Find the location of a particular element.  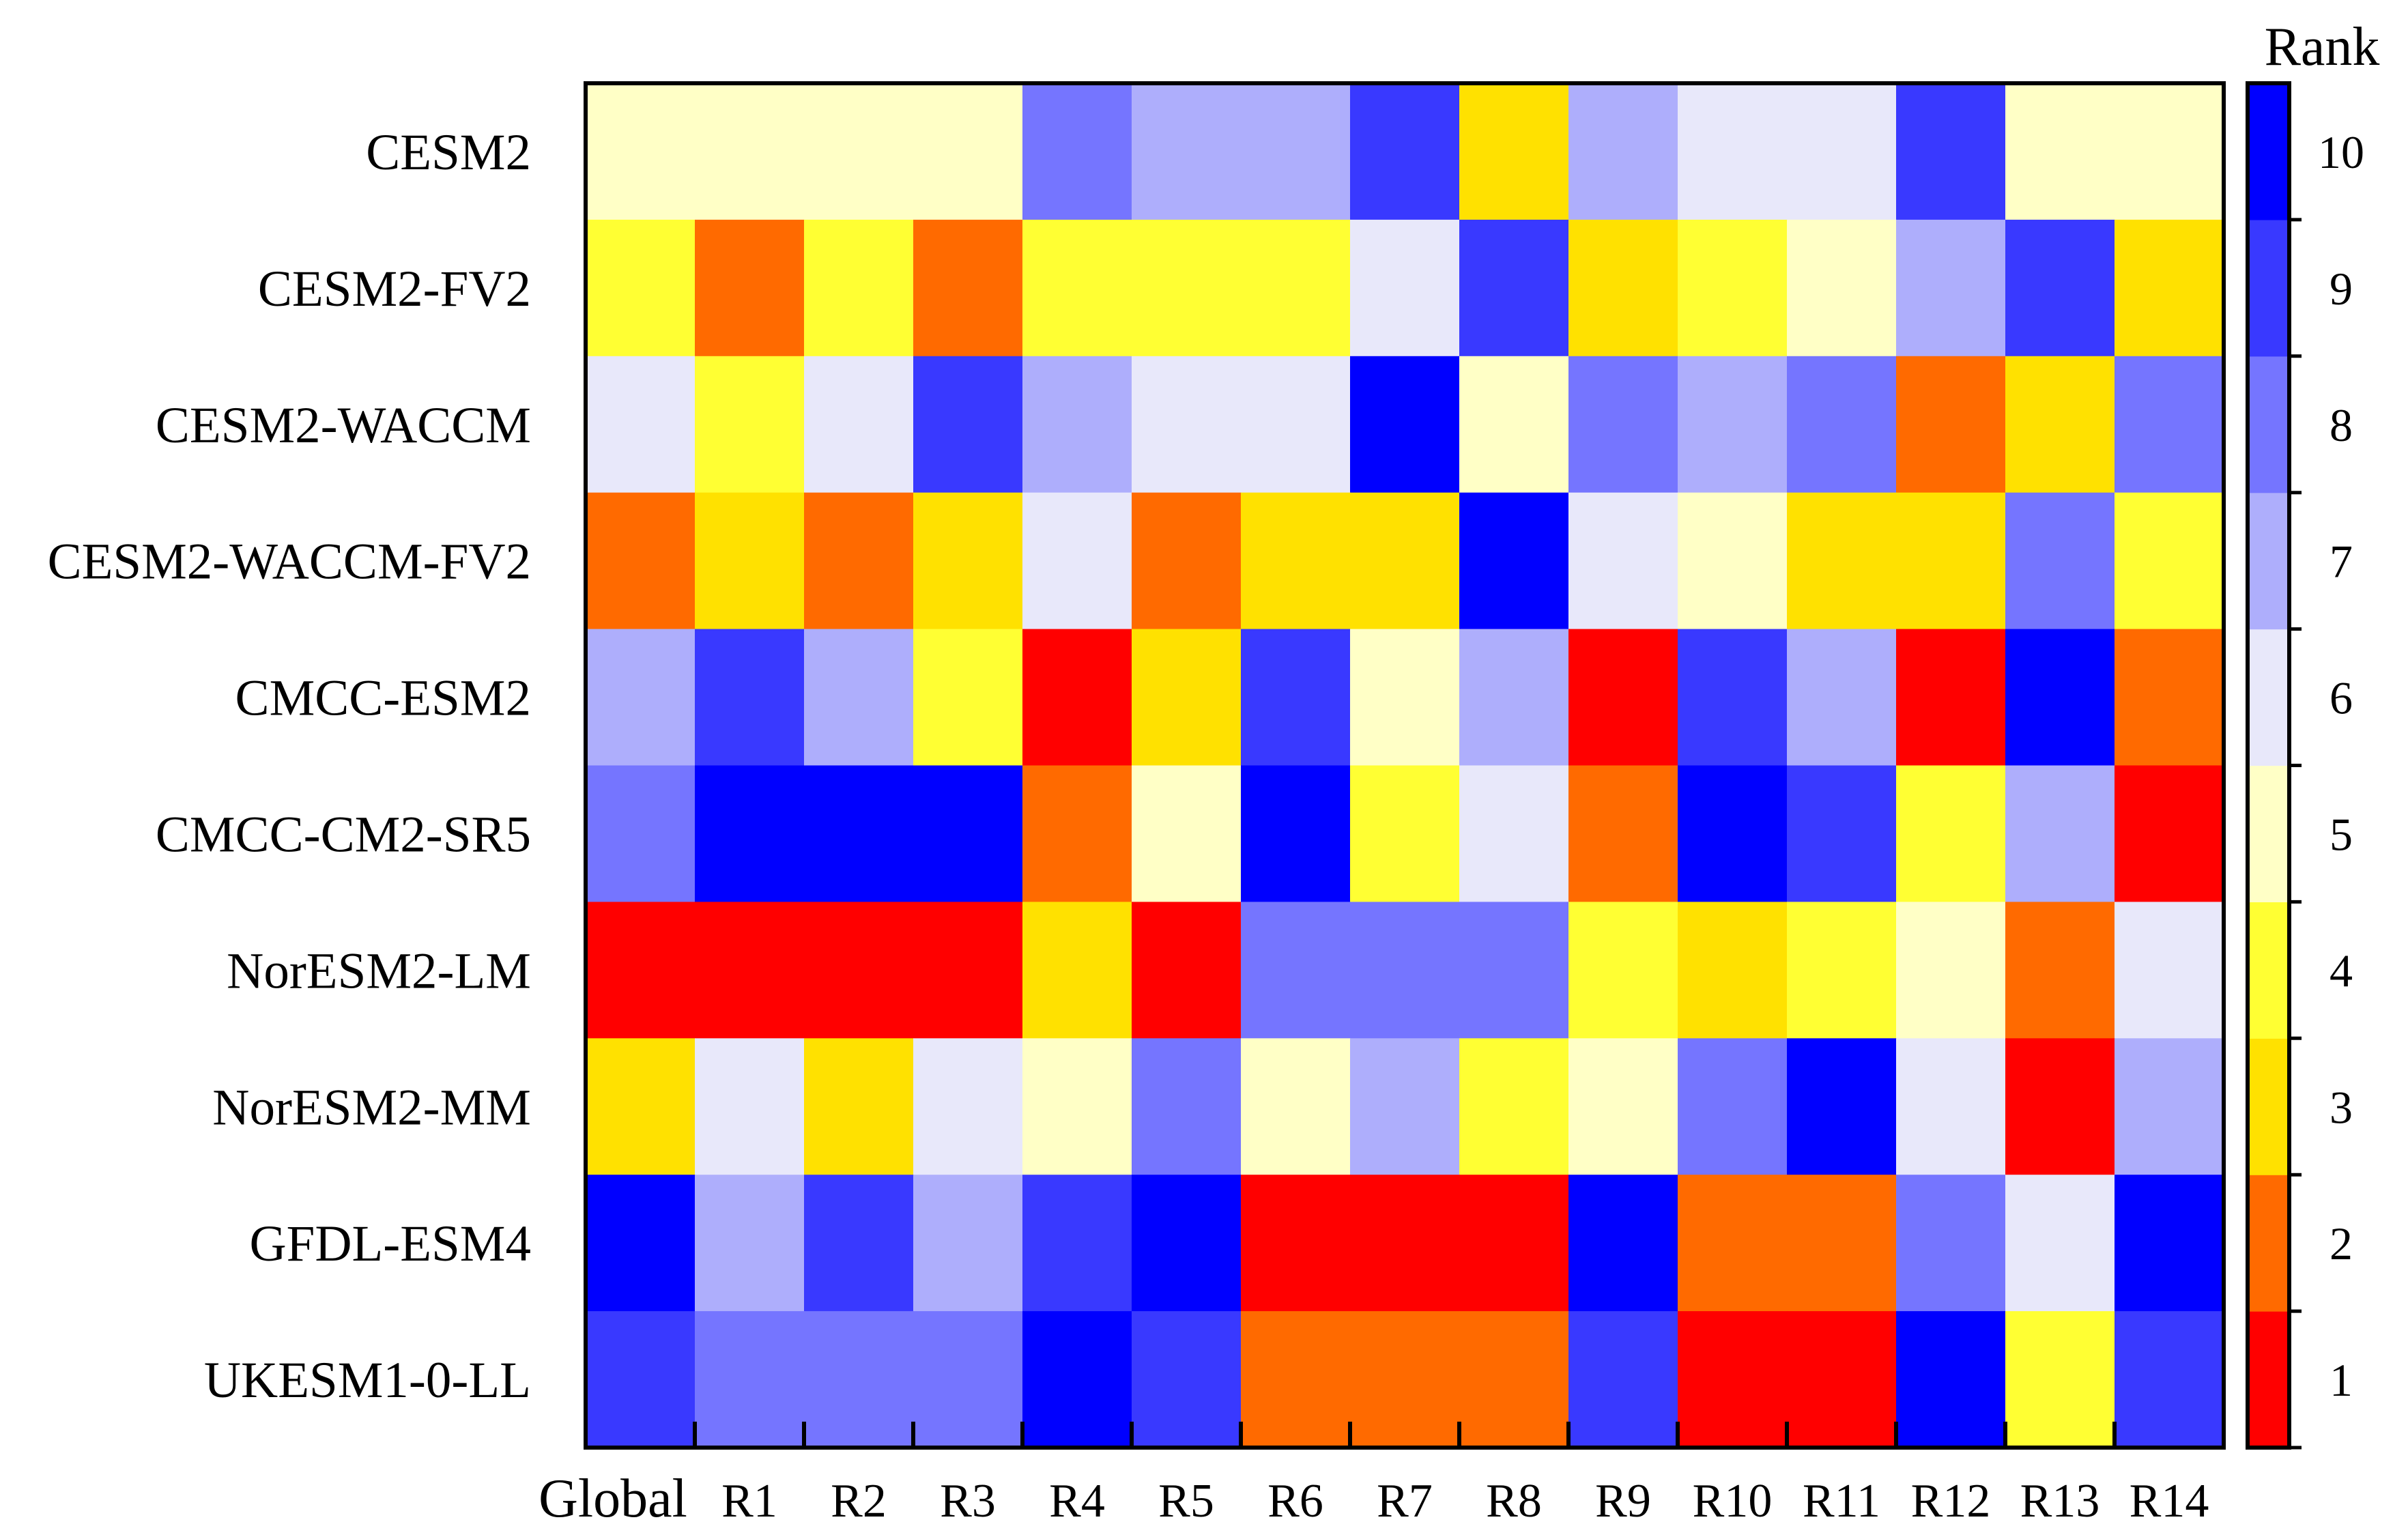

heatmap-cell-cesm2-waccm-fv2-r9 is located at coordinates (1623, 561).